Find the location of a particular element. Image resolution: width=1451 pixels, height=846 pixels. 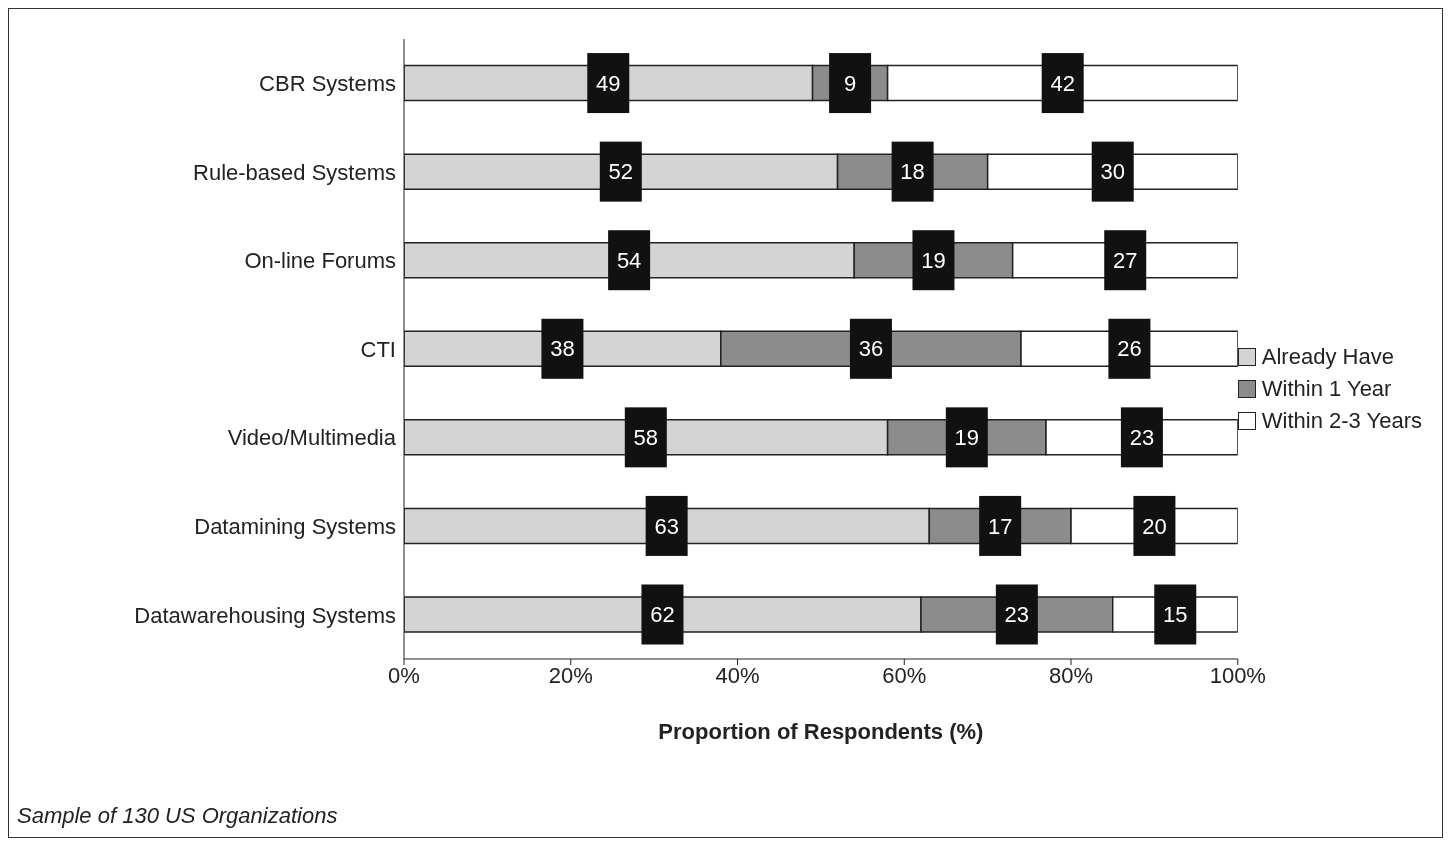

x-axis-title: Proportion of Respondents (%) is located at coordinates (821, 731).